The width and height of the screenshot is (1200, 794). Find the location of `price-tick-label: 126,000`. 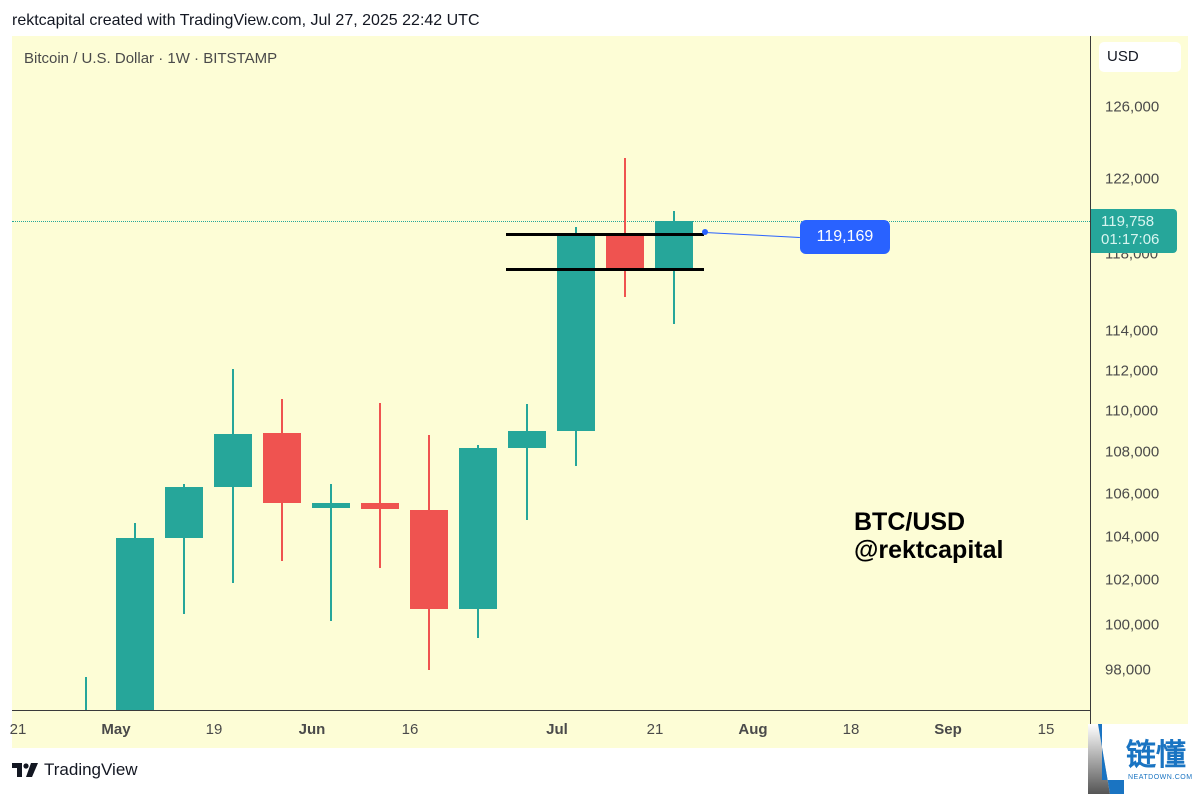

price-tick-label: 126,000 is located at coordinates (1132, 107).